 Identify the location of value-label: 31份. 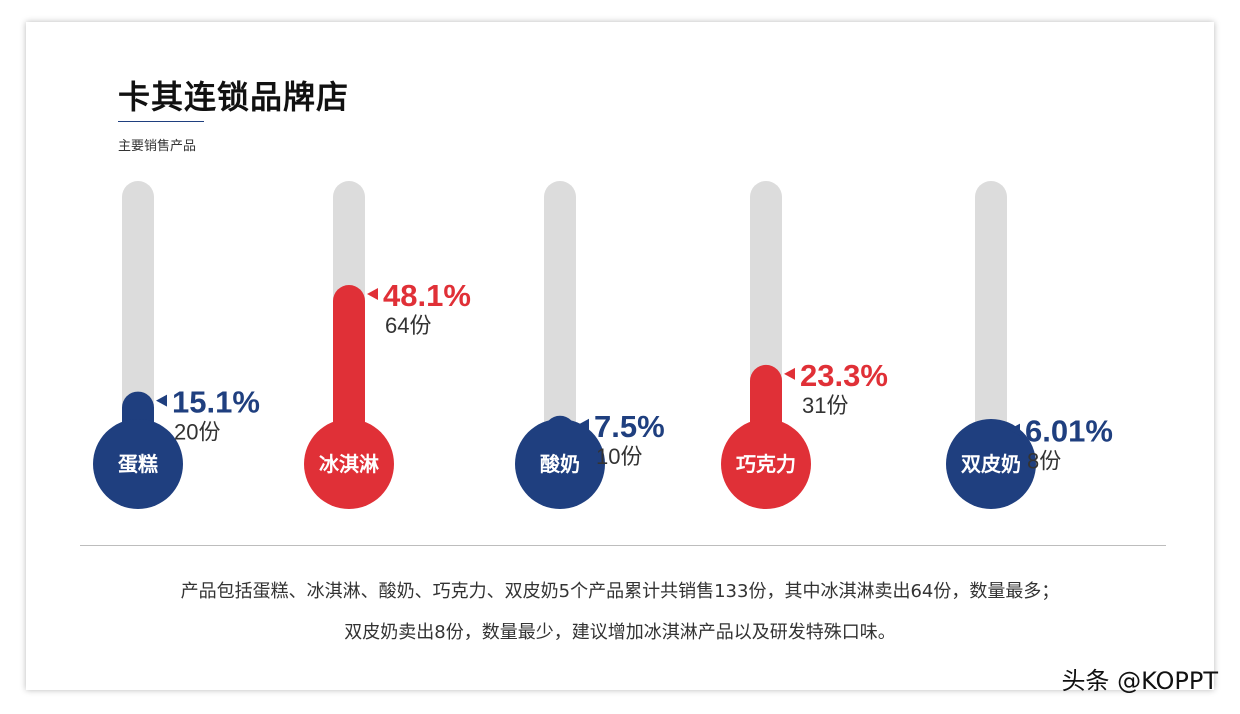
(825, 405).